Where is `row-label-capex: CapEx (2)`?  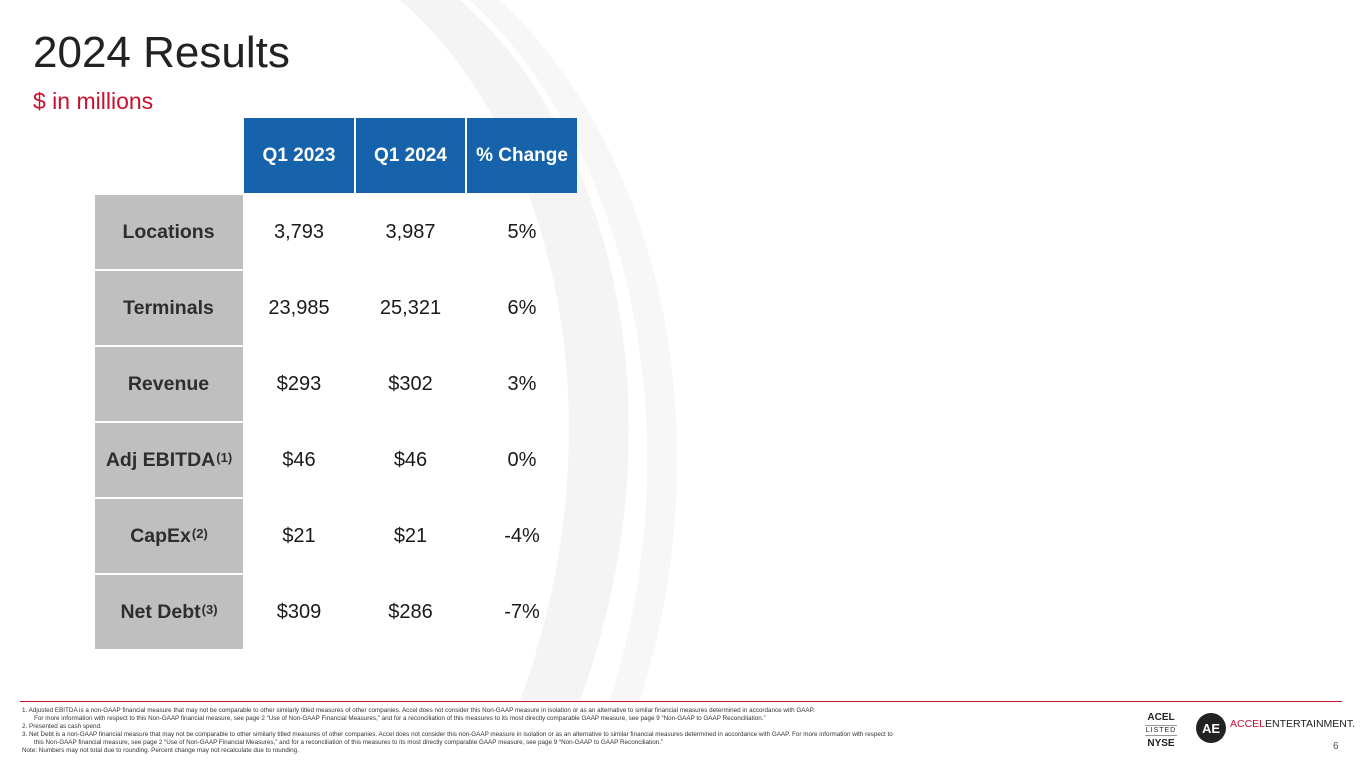 row-label-capex: CapEx (2) is located at coordinates (169, 536).